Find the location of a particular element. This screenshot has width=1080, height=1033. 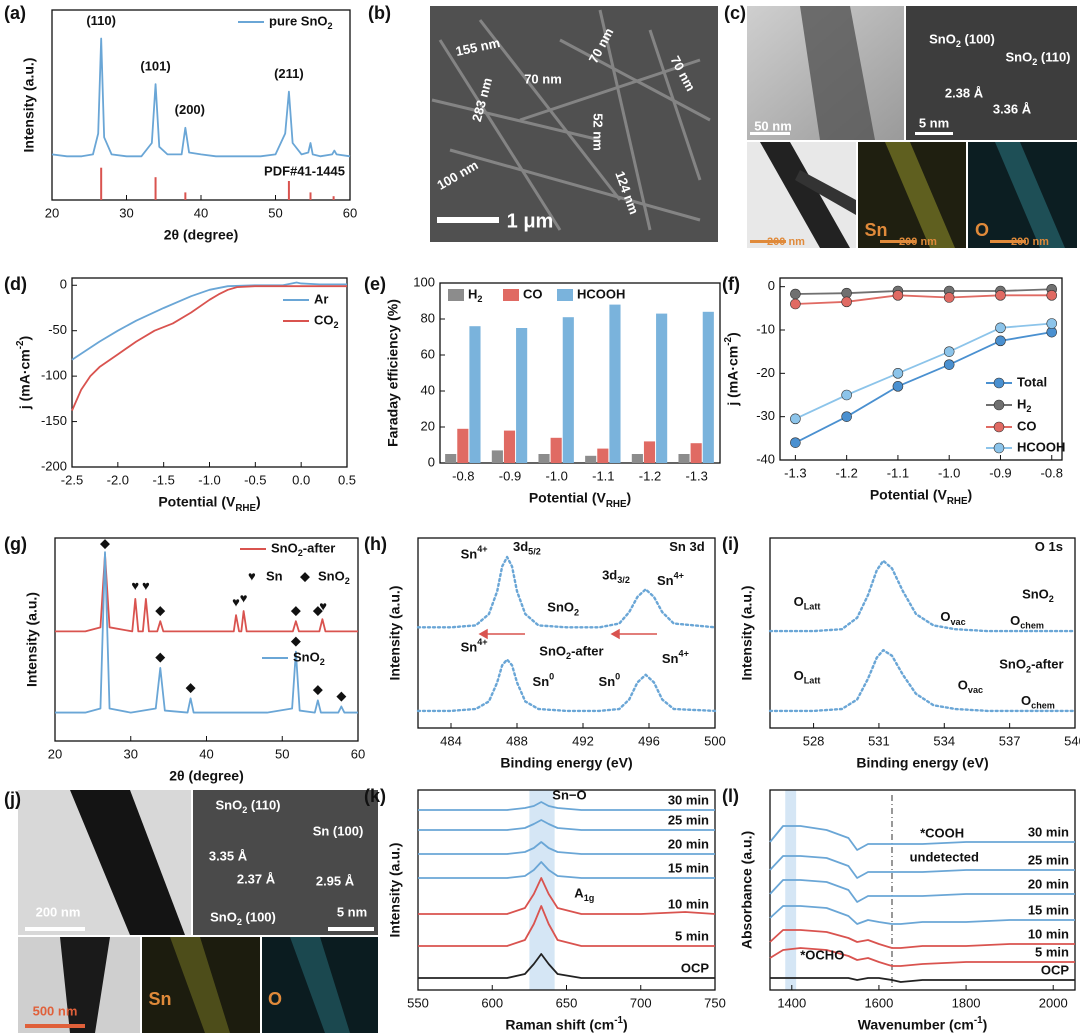

x-tick-label: 500 is located at coordinates (715, 740).